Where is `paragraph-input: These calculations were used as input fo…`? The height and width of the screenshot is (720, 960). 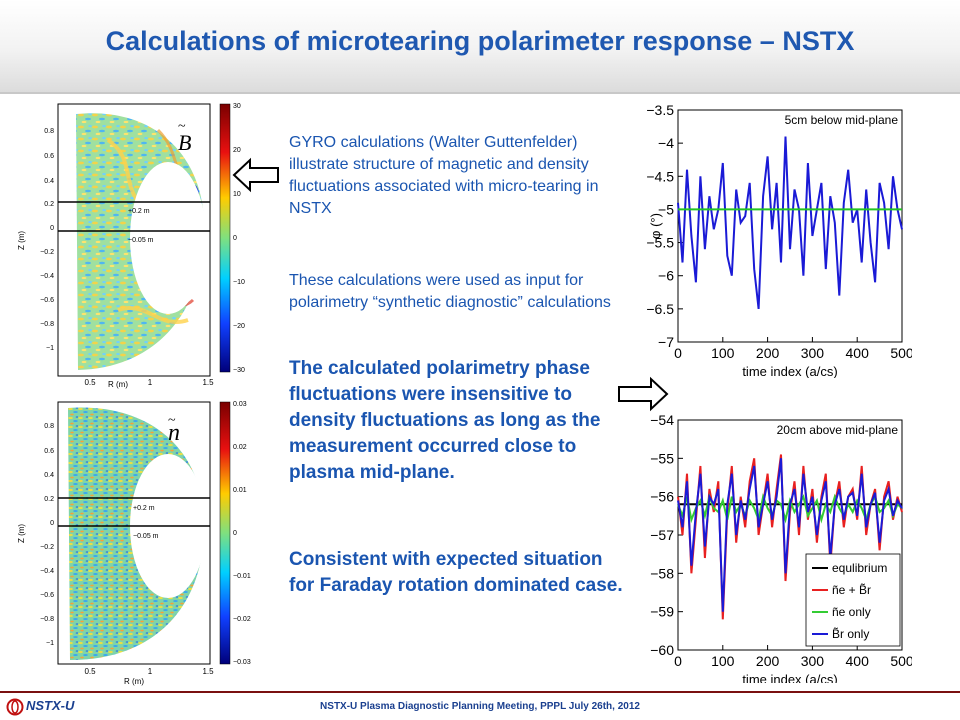 paragraph-input: These calculations were used as input fo… is located at coordinates (450, 291).